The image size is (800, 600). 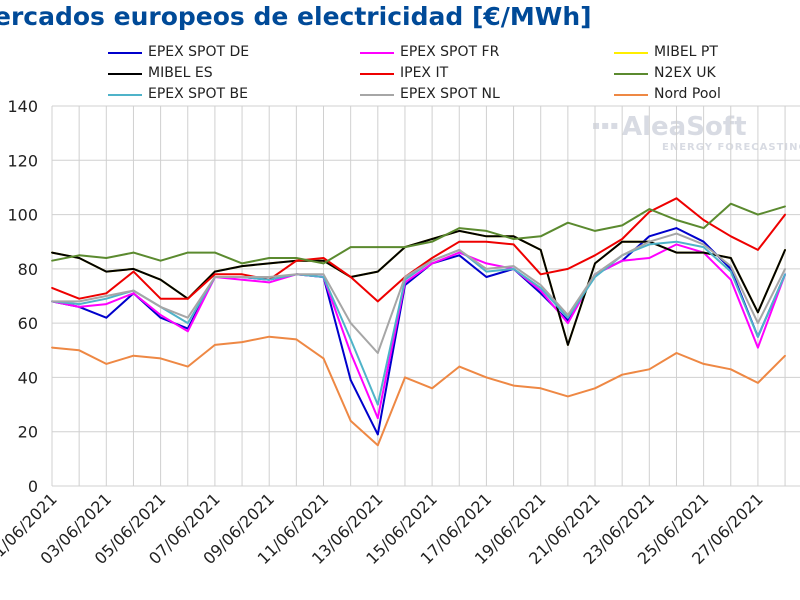 What do you see at coordinates (606, 125) in the screenshot?
I see `logo-dots-icon: ▪▪▪` at bounding box center [606, 125].